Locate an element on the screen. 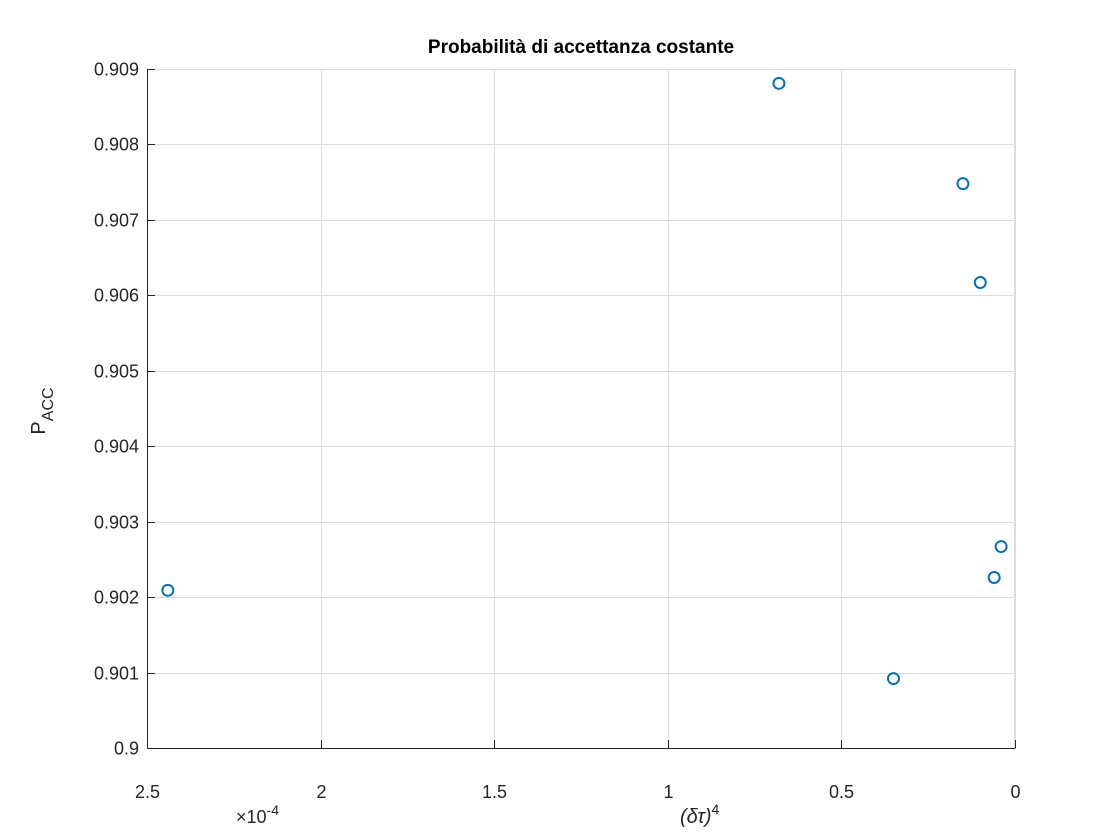  x-axis-label: (δτ)4 is located at coordinates (699, 814).